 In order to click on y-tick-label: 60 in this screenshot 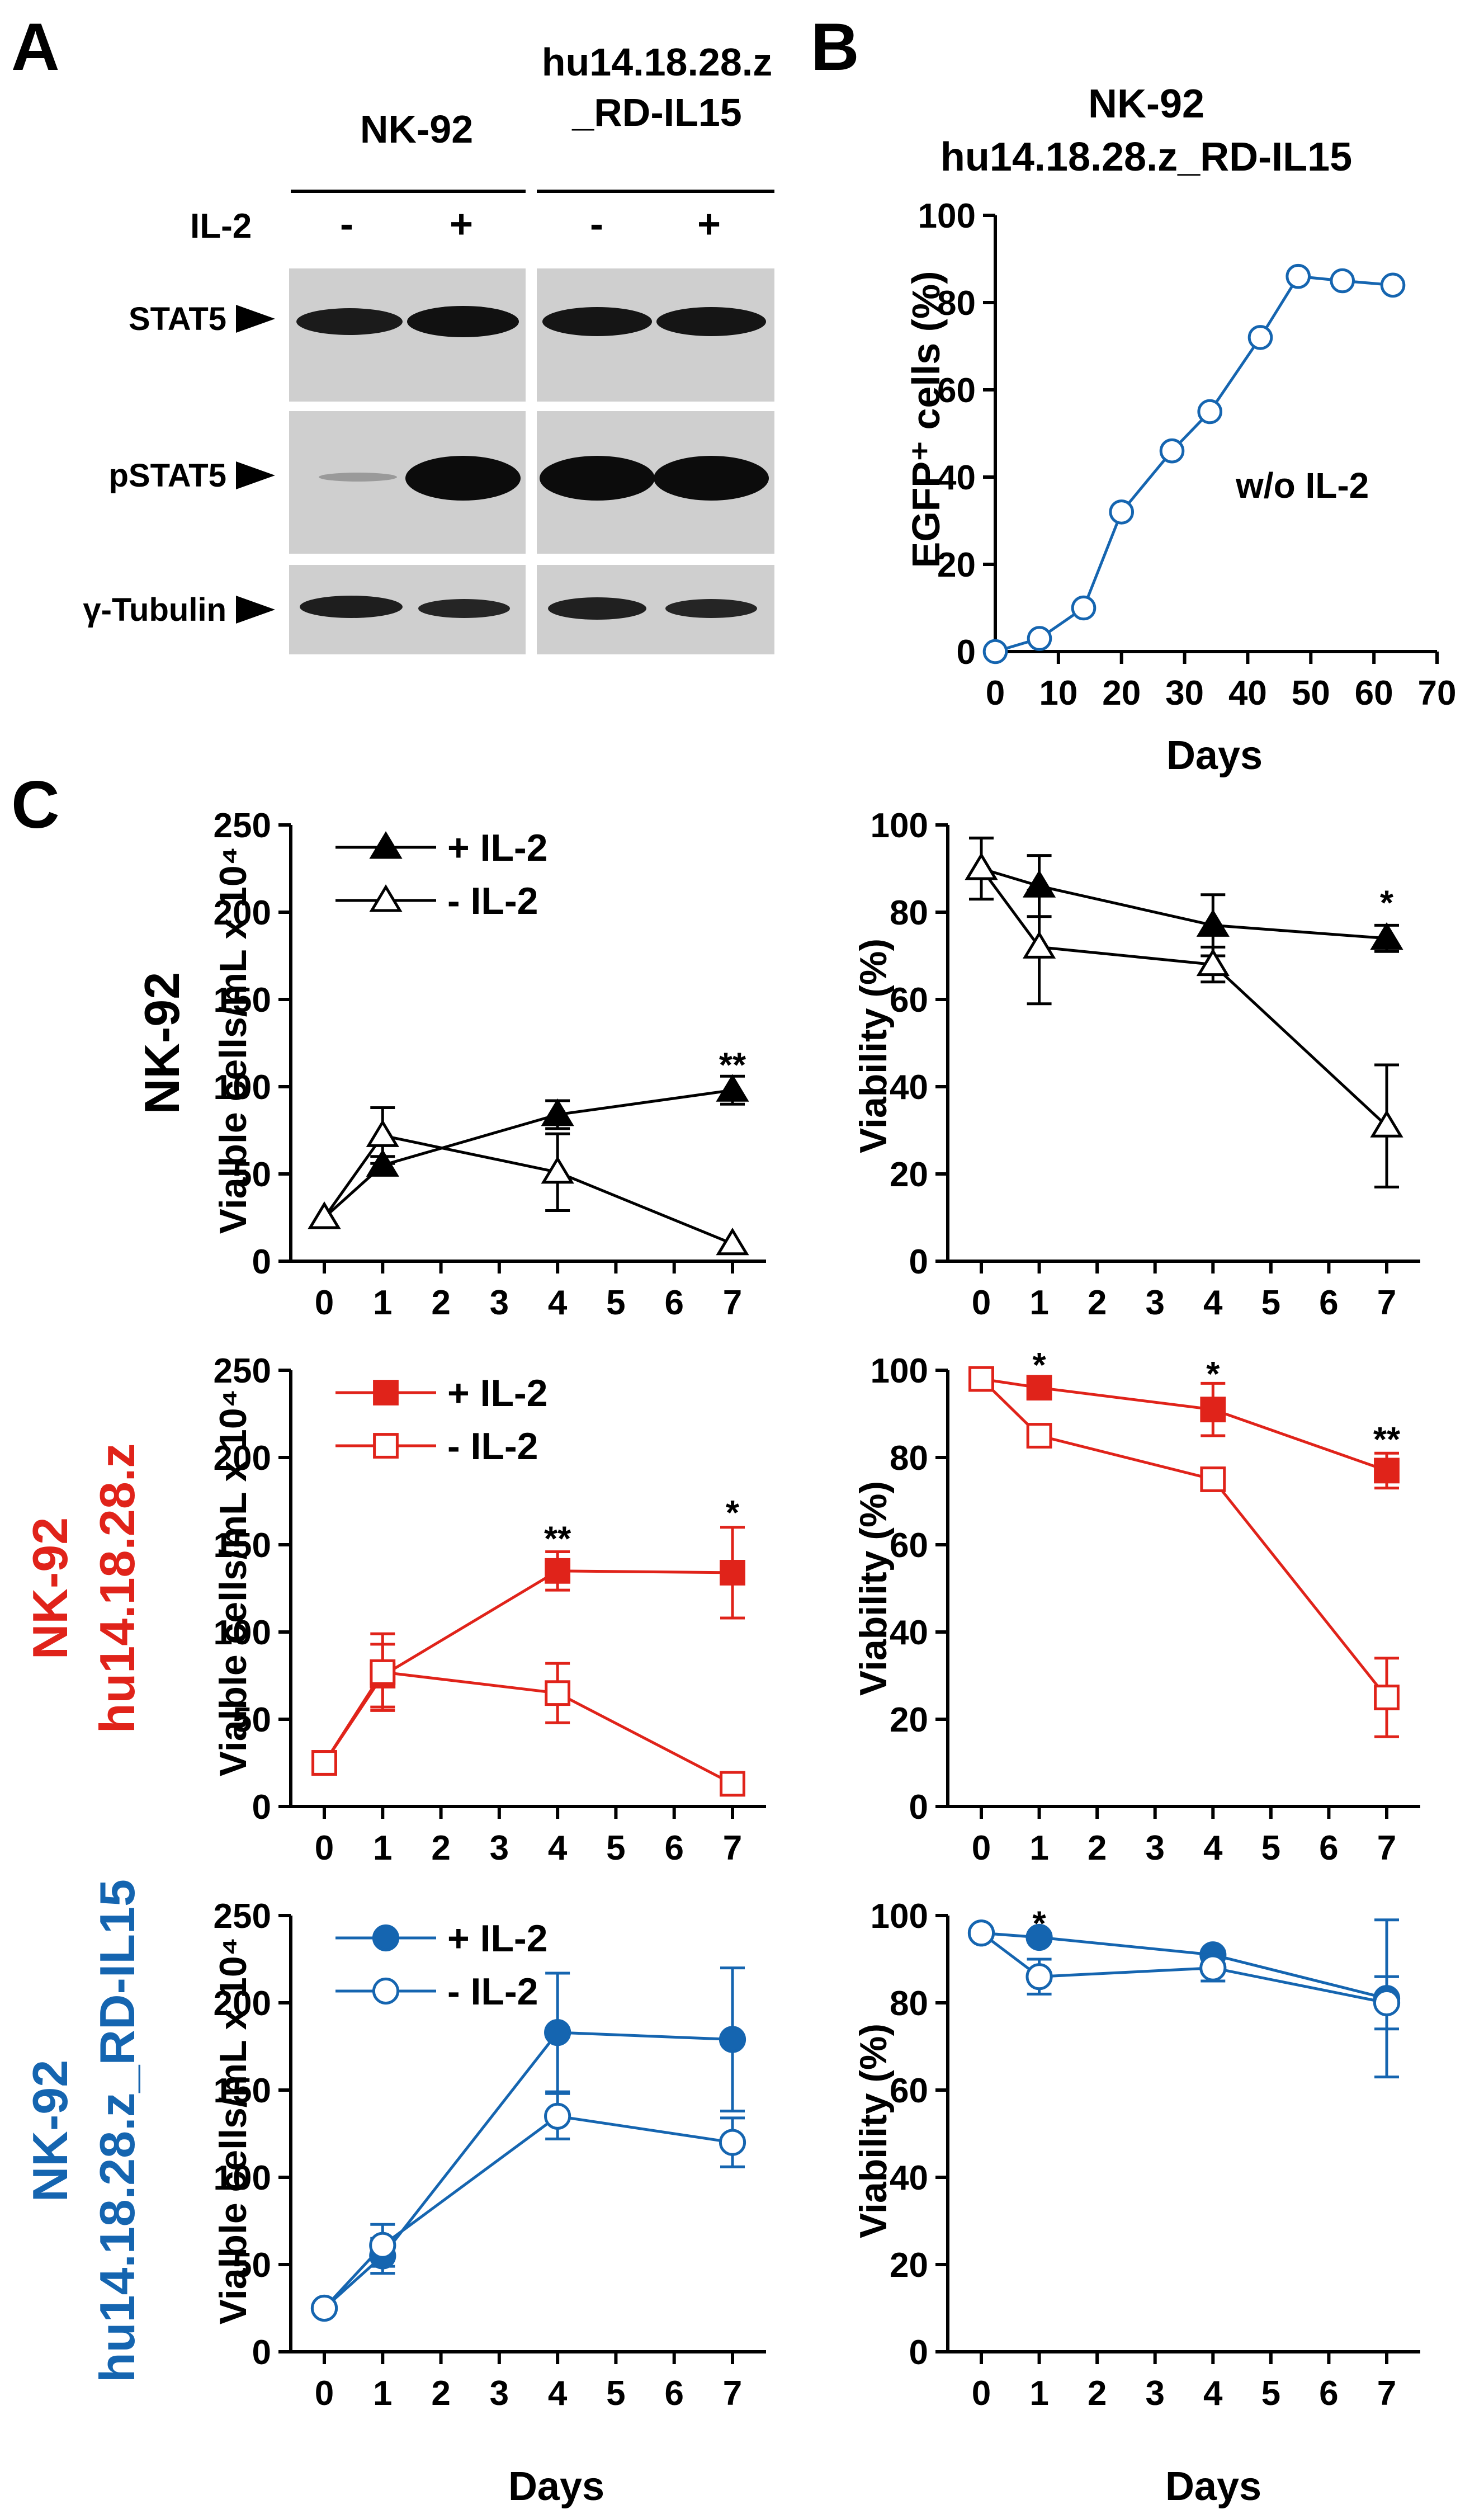, I will do `click(956, 390)`.